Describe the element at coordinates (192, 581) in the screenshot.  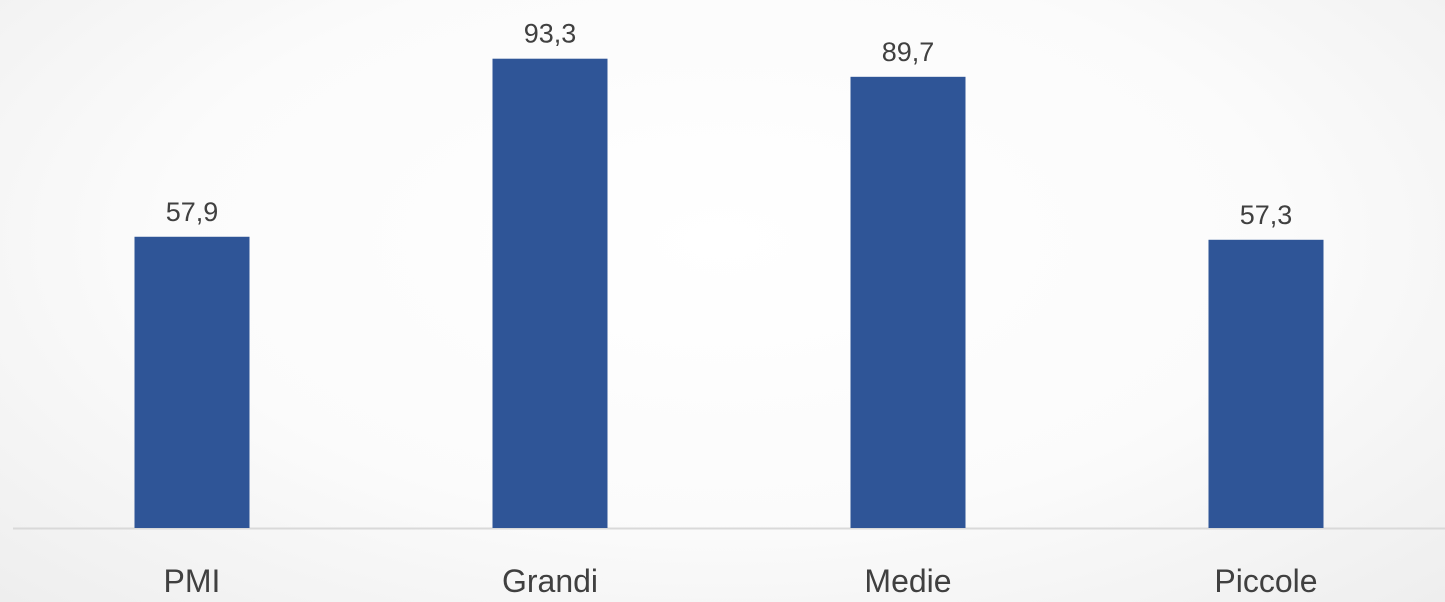
I see `category-label: PMI` at that location.